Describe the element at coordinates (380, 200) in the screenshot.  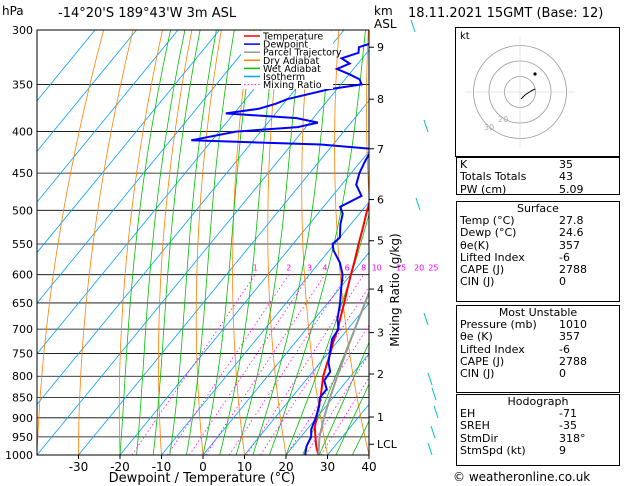
I see `km-tick-label: 6` at that location.